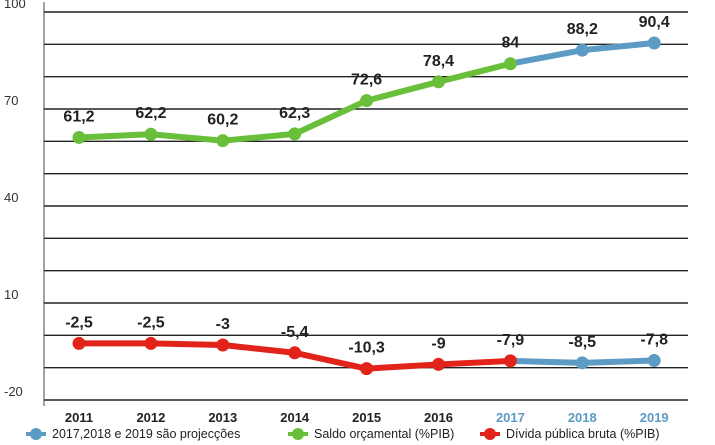 Image resolution: width=715 pixels, height=445 pixels. Describe the element at coordinates (438, 343) in the screenshot. I see `data-label: -9` at that location.